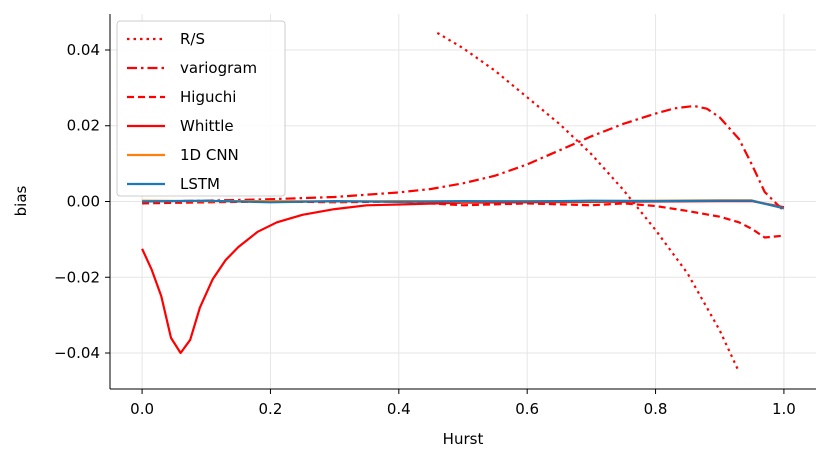 The width and height of the screenshot is (830, 461). What do you see at coordinates (142, 409) in the screenshot?
I see `x-tick-label: 0.0` at bounding box center [142, 409].